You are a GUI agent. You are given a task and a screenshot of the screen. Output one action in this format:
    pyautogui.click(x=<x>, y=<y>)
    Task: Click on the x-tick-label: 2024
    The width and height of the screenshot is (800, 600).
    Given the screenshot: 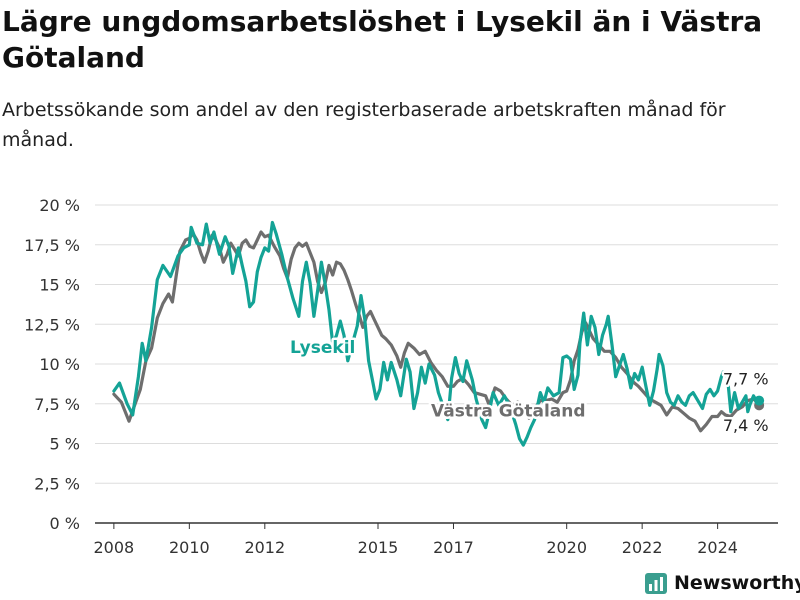 What is the action you would take?
    pyautogui.click(x=717, y=547)
    